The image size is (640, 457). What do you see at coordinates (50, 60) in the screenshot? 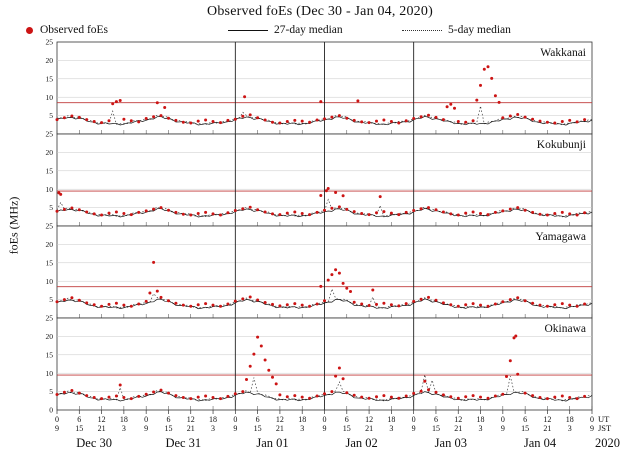
I see `y-tick-label: 20` at bounding box center [50, 60].